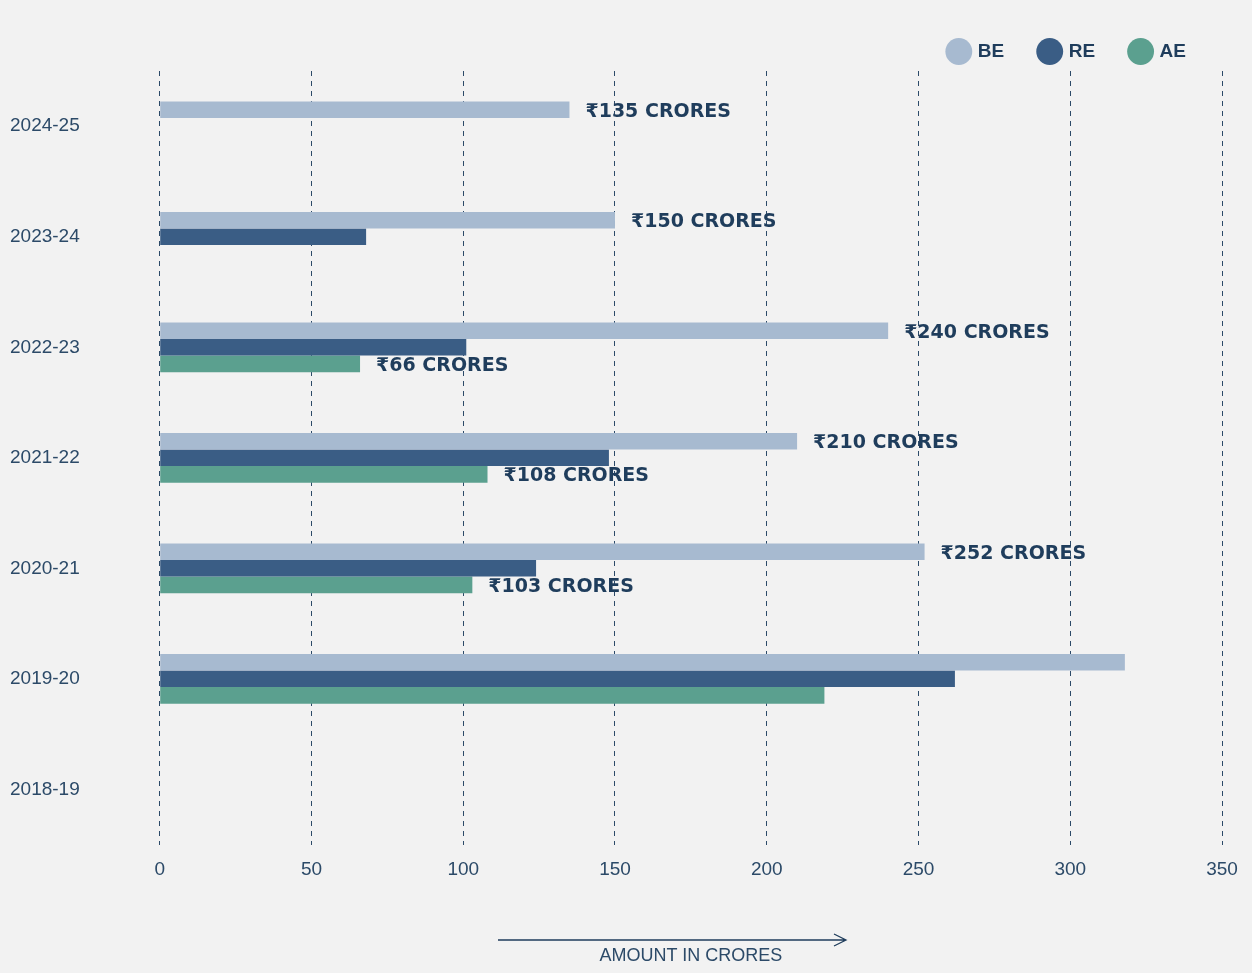 This screenshot has height=973, width=1252. What do you see at coordinates (45, 678) in the screenshot?
I see `y-tick-label: 2019-20` at bounding box center [45, 678].